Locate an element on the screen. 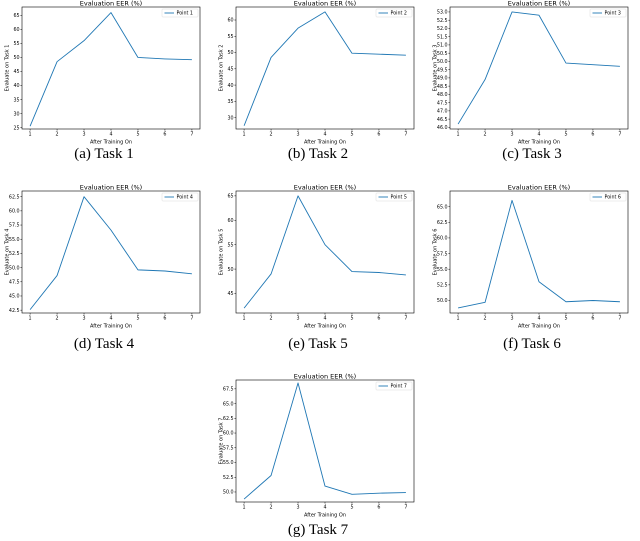 The image size is (640, 541). caption-task-1: (a) Task 1 is located at coordinates (104, 154).